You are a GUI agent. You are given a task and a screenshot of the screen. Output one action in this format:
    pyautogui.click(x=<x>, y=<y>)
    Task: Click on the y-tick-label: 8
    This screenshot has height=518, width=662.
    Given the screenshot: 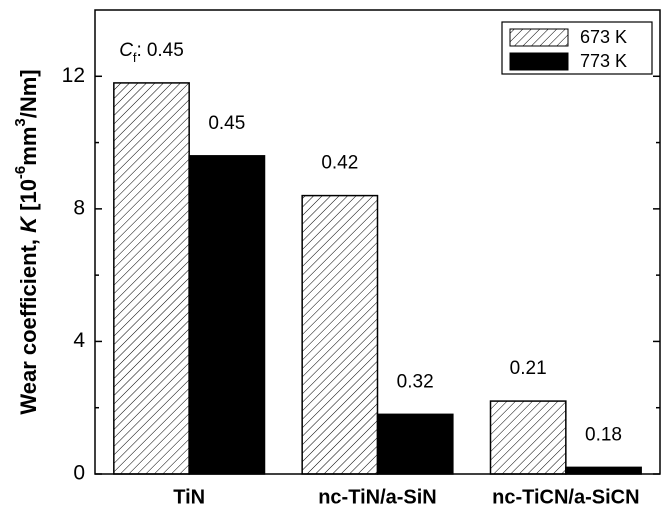 What is the action you would take?
    pyautogui.click(x=79, y=207)
    